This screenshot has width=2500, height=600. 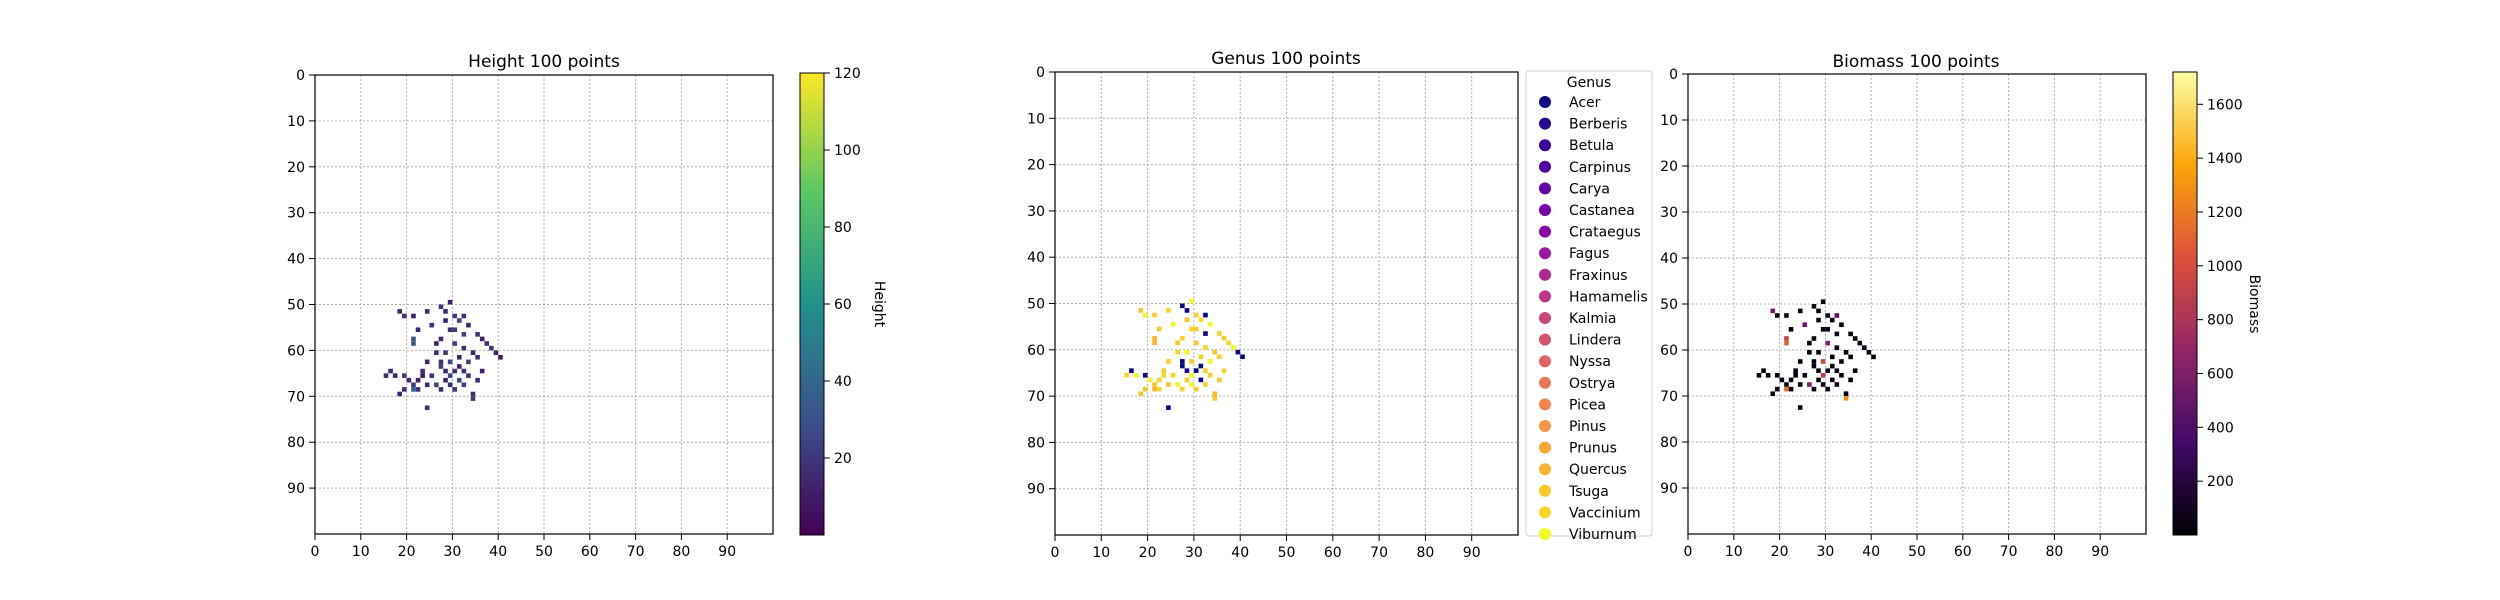 I want to click on biomass-y-tick-label: 80, so click(x=1669, y=443).